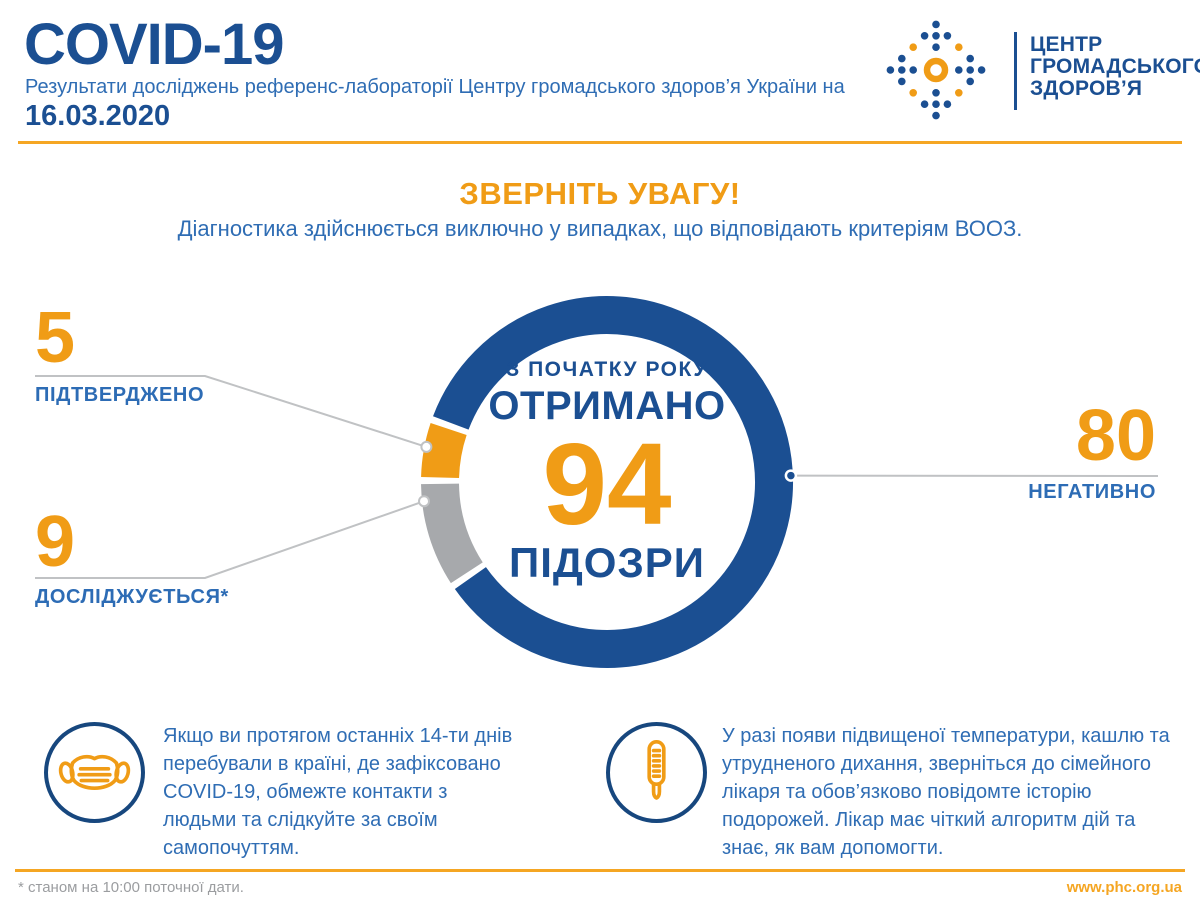 Image resolution: width=1200 pixels, height=900 pixels. I want to click on notice-title: ЗВЕРНІТЬ УВАГУ!, so click(600, 193).